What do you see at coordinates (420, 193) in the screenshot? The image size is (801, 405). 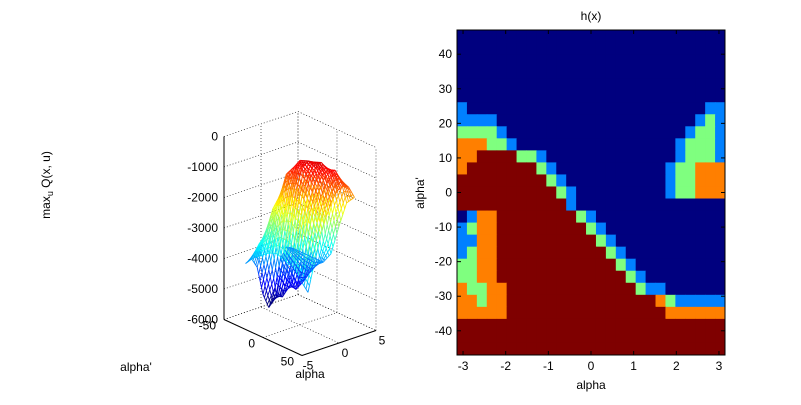 I see `heatmap-ylabel: alpha'` at bounding box center [420, 193].